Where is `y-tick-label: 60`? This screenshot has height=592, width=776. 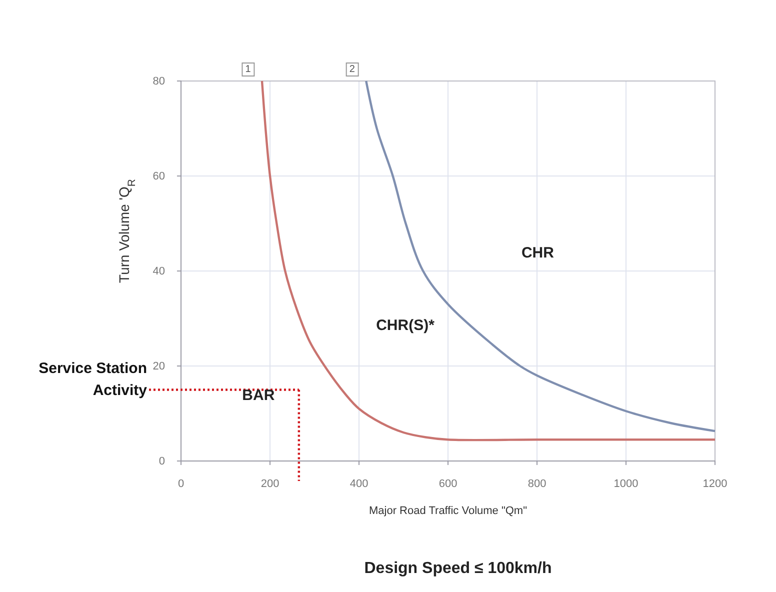 y-tick-label: 60 is located at coordinates (158, 176).